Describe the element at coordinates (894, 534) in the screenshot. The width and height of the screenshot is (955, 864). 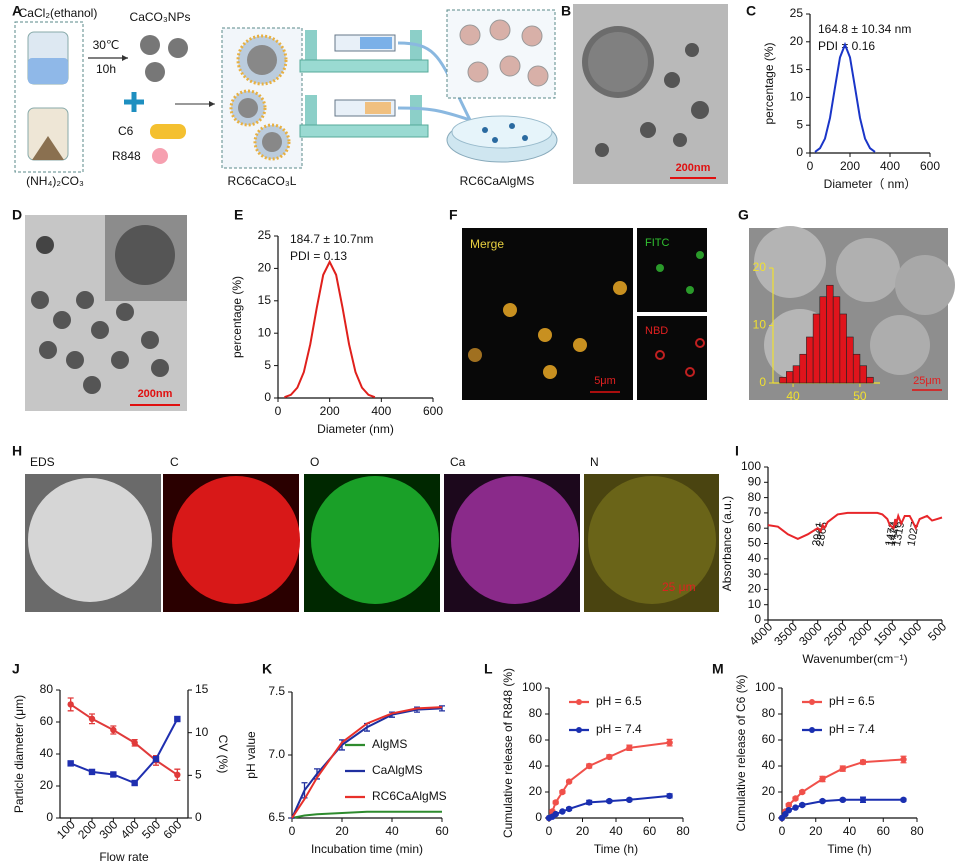
I see `peak-label: 1428` at that location.